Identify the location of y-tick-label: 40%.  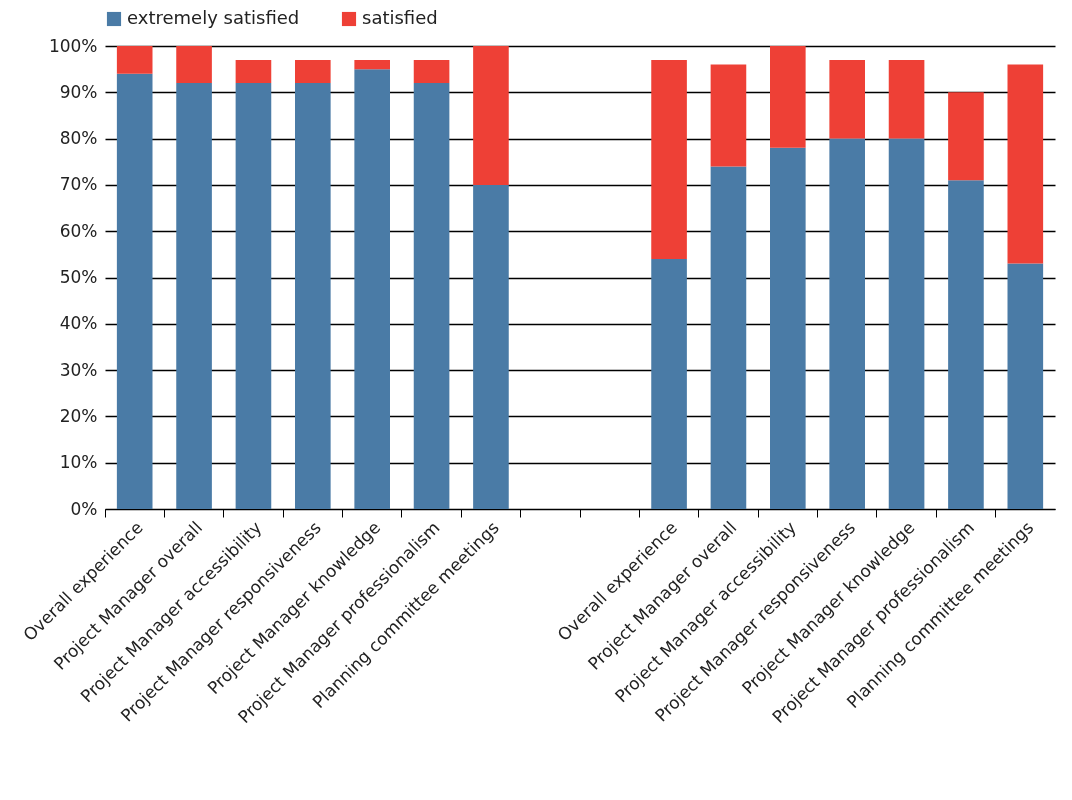
(78, 323).